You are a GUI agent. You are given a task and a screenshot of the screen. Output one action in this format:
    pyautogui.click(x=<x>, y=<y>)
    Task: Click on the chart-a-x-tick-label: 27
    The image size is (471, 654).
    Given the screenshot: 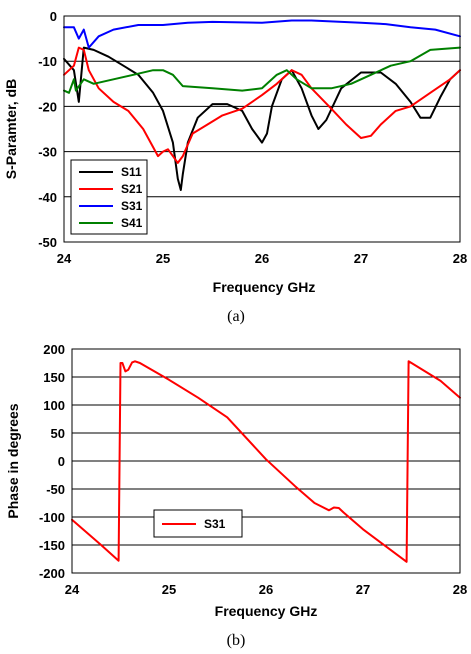 What is the action you would take?
    pyautogui.click(x=361, y=258)
    